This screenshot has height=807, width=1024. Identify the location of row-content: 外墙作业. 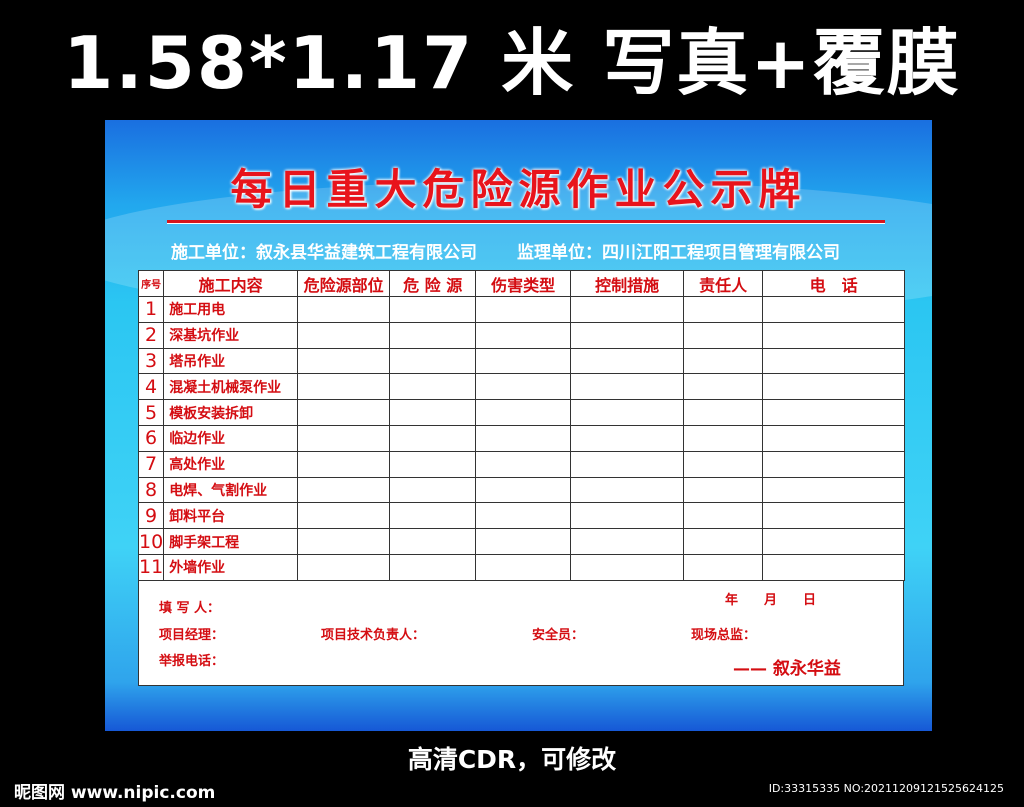
(231, 567).